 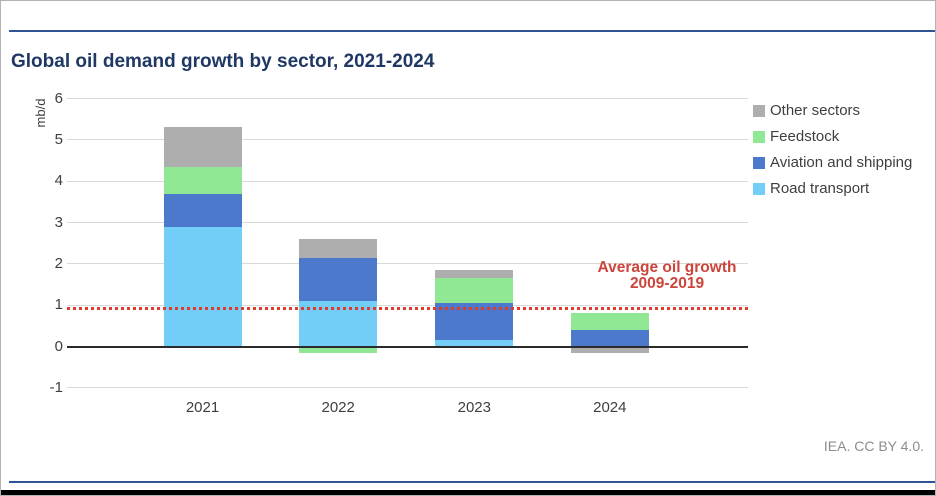 I want to click on y-tick-label: 0, so click(x=58, y=346).